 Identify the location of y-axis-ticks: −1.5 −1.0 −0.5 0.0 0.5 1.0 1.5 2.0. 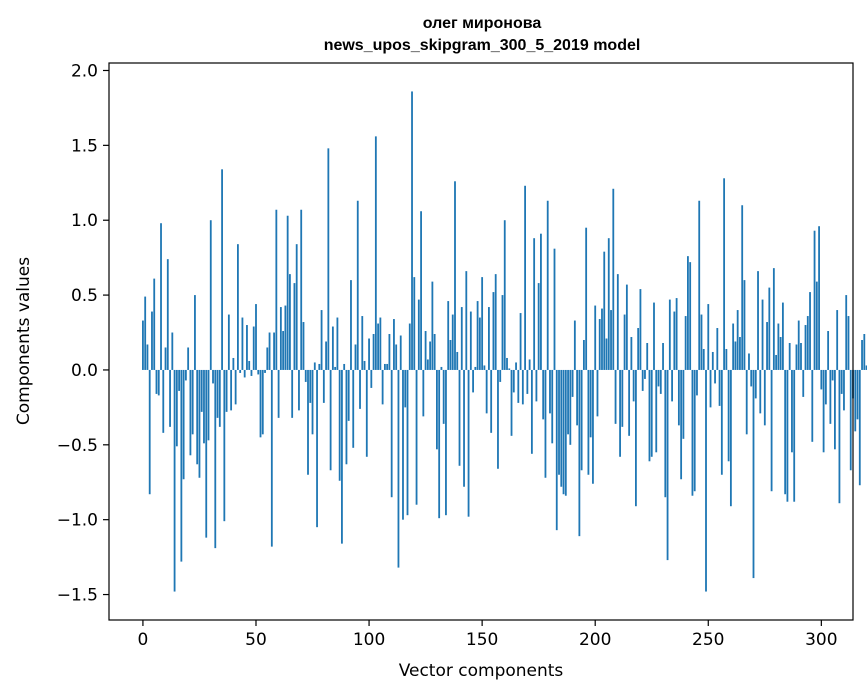
(83, 333).